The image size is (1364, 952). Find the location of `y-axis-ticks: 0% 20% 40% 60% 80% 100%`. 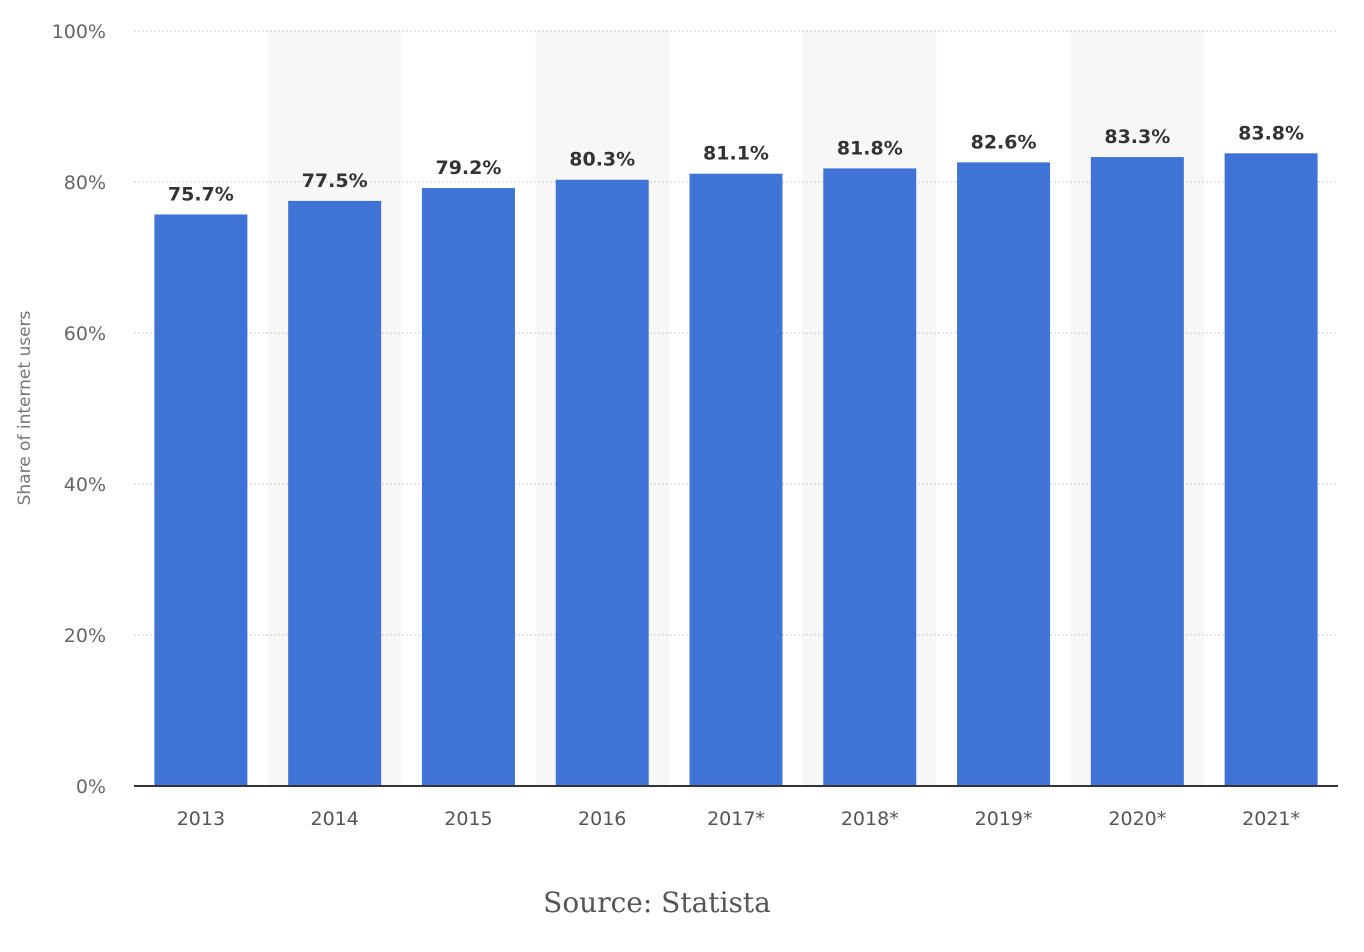

y-axis-ticks: 0% 20% 40% 60% 80% 100% is located at coordinates (79, 409).